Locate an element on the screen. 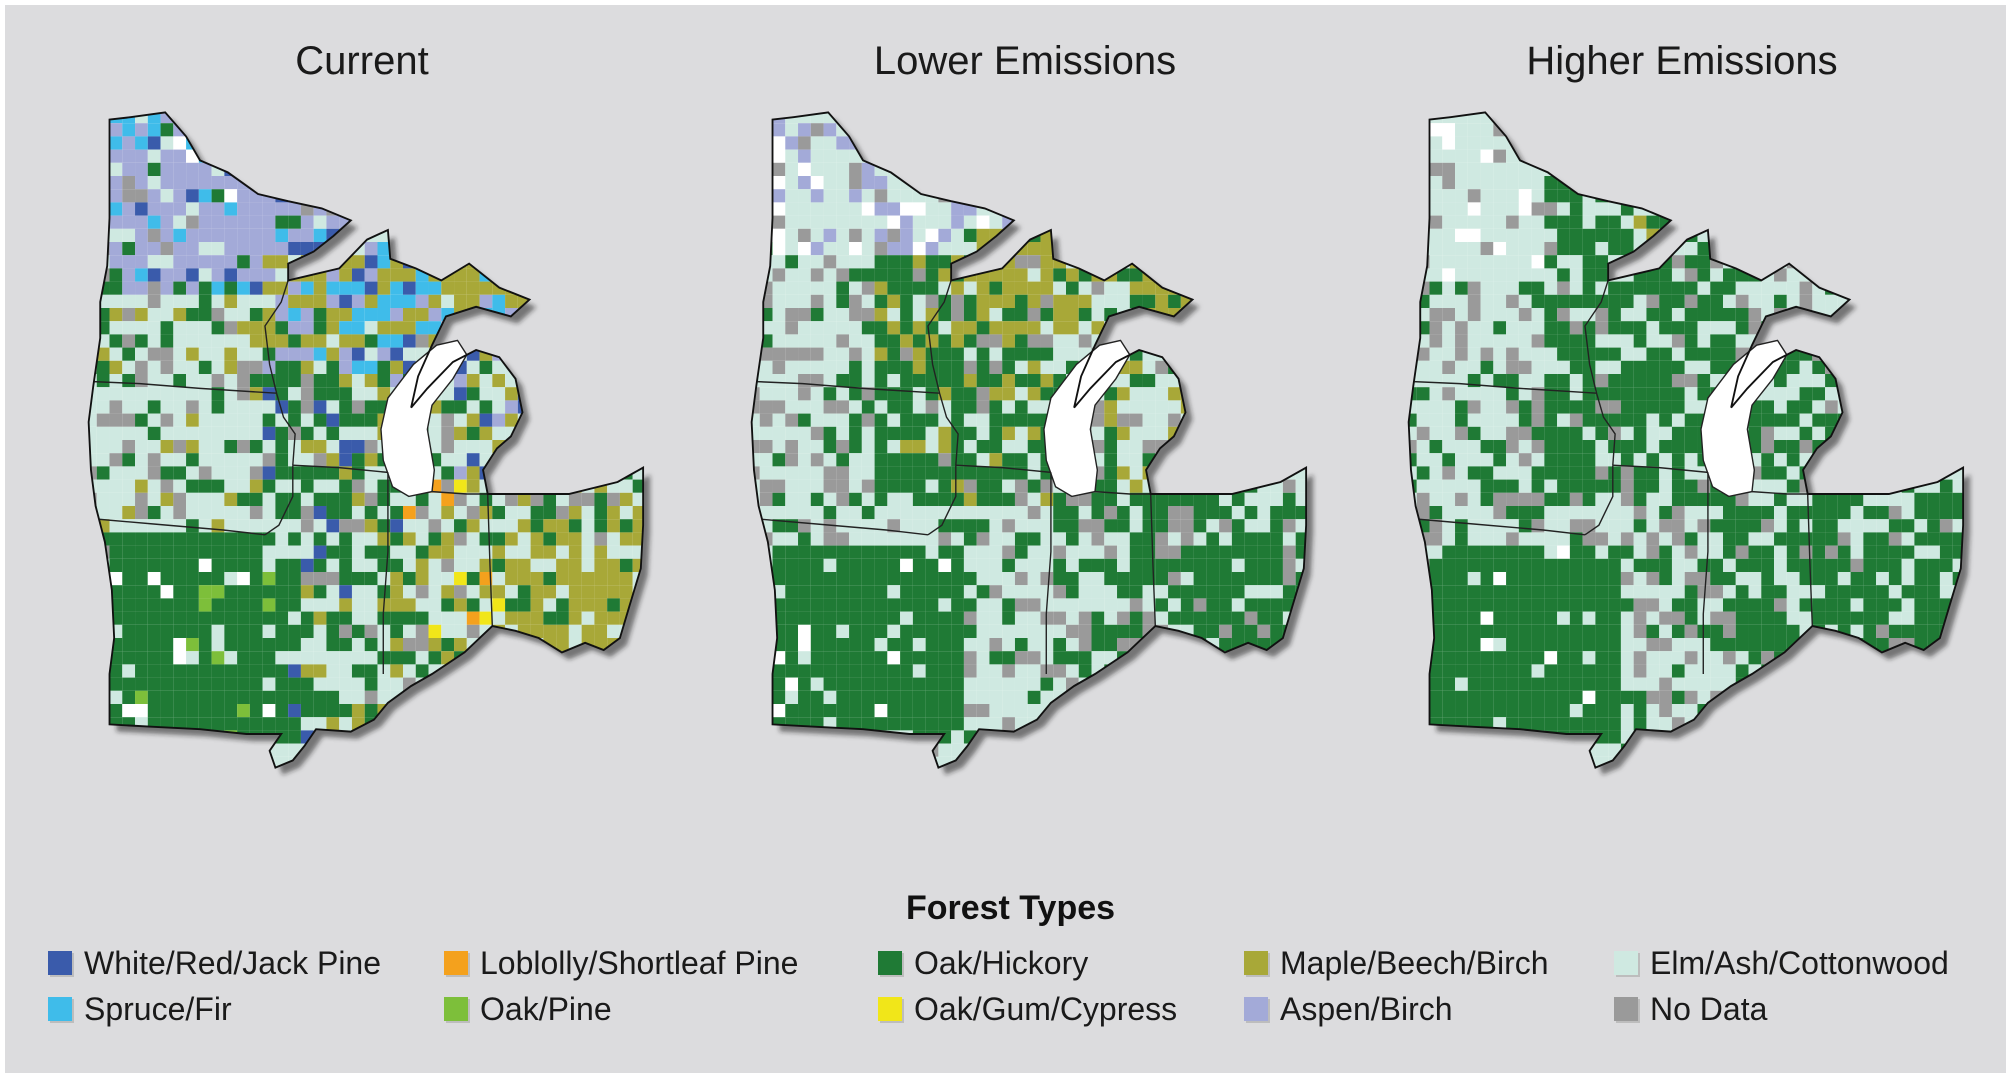  legend-title: Forest Types is located at coordinates (1010, 908).